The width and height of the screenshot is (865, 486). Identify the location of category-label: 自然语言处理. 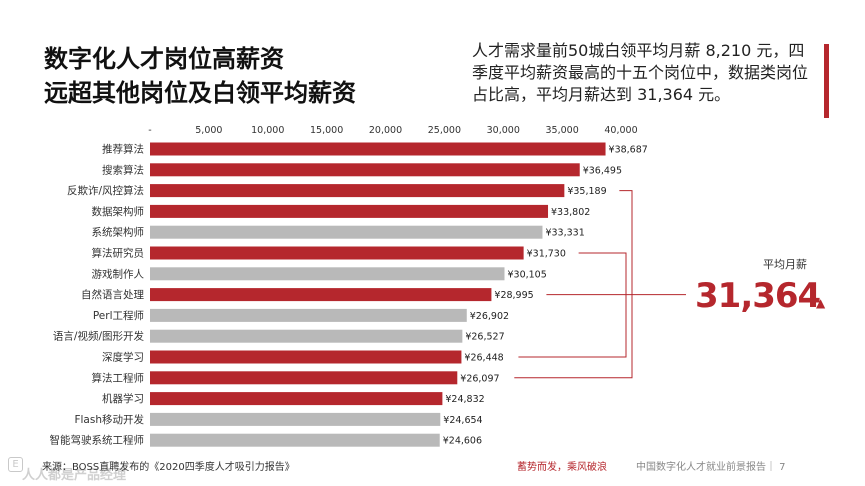
(112, 294).